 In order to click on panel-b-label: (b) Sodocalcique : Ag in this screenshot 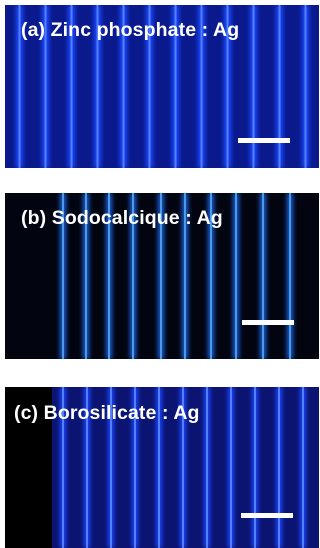, I will do `click(122, 218)`.